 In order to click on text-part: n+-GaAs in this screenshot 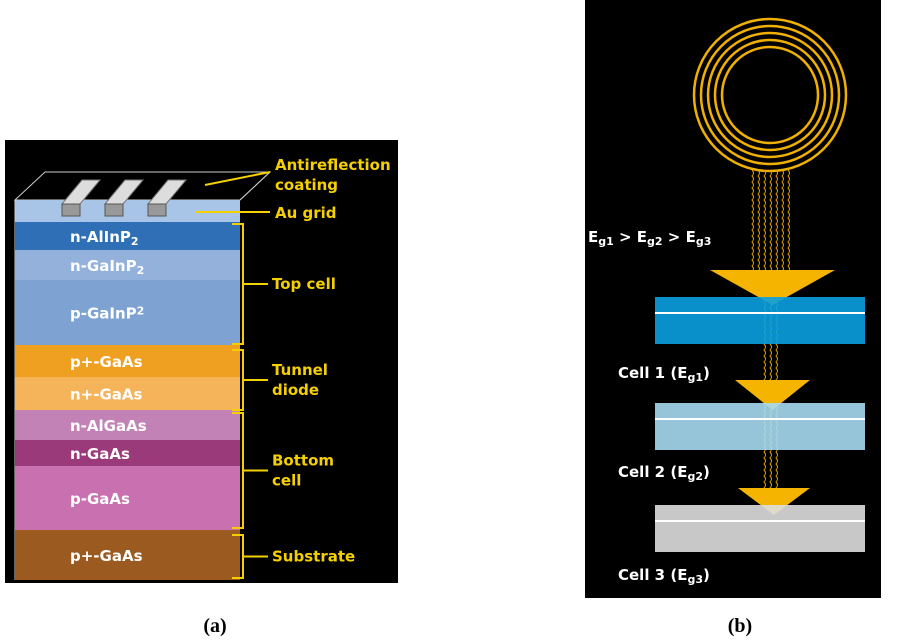, I will do `click(106, 395)`.